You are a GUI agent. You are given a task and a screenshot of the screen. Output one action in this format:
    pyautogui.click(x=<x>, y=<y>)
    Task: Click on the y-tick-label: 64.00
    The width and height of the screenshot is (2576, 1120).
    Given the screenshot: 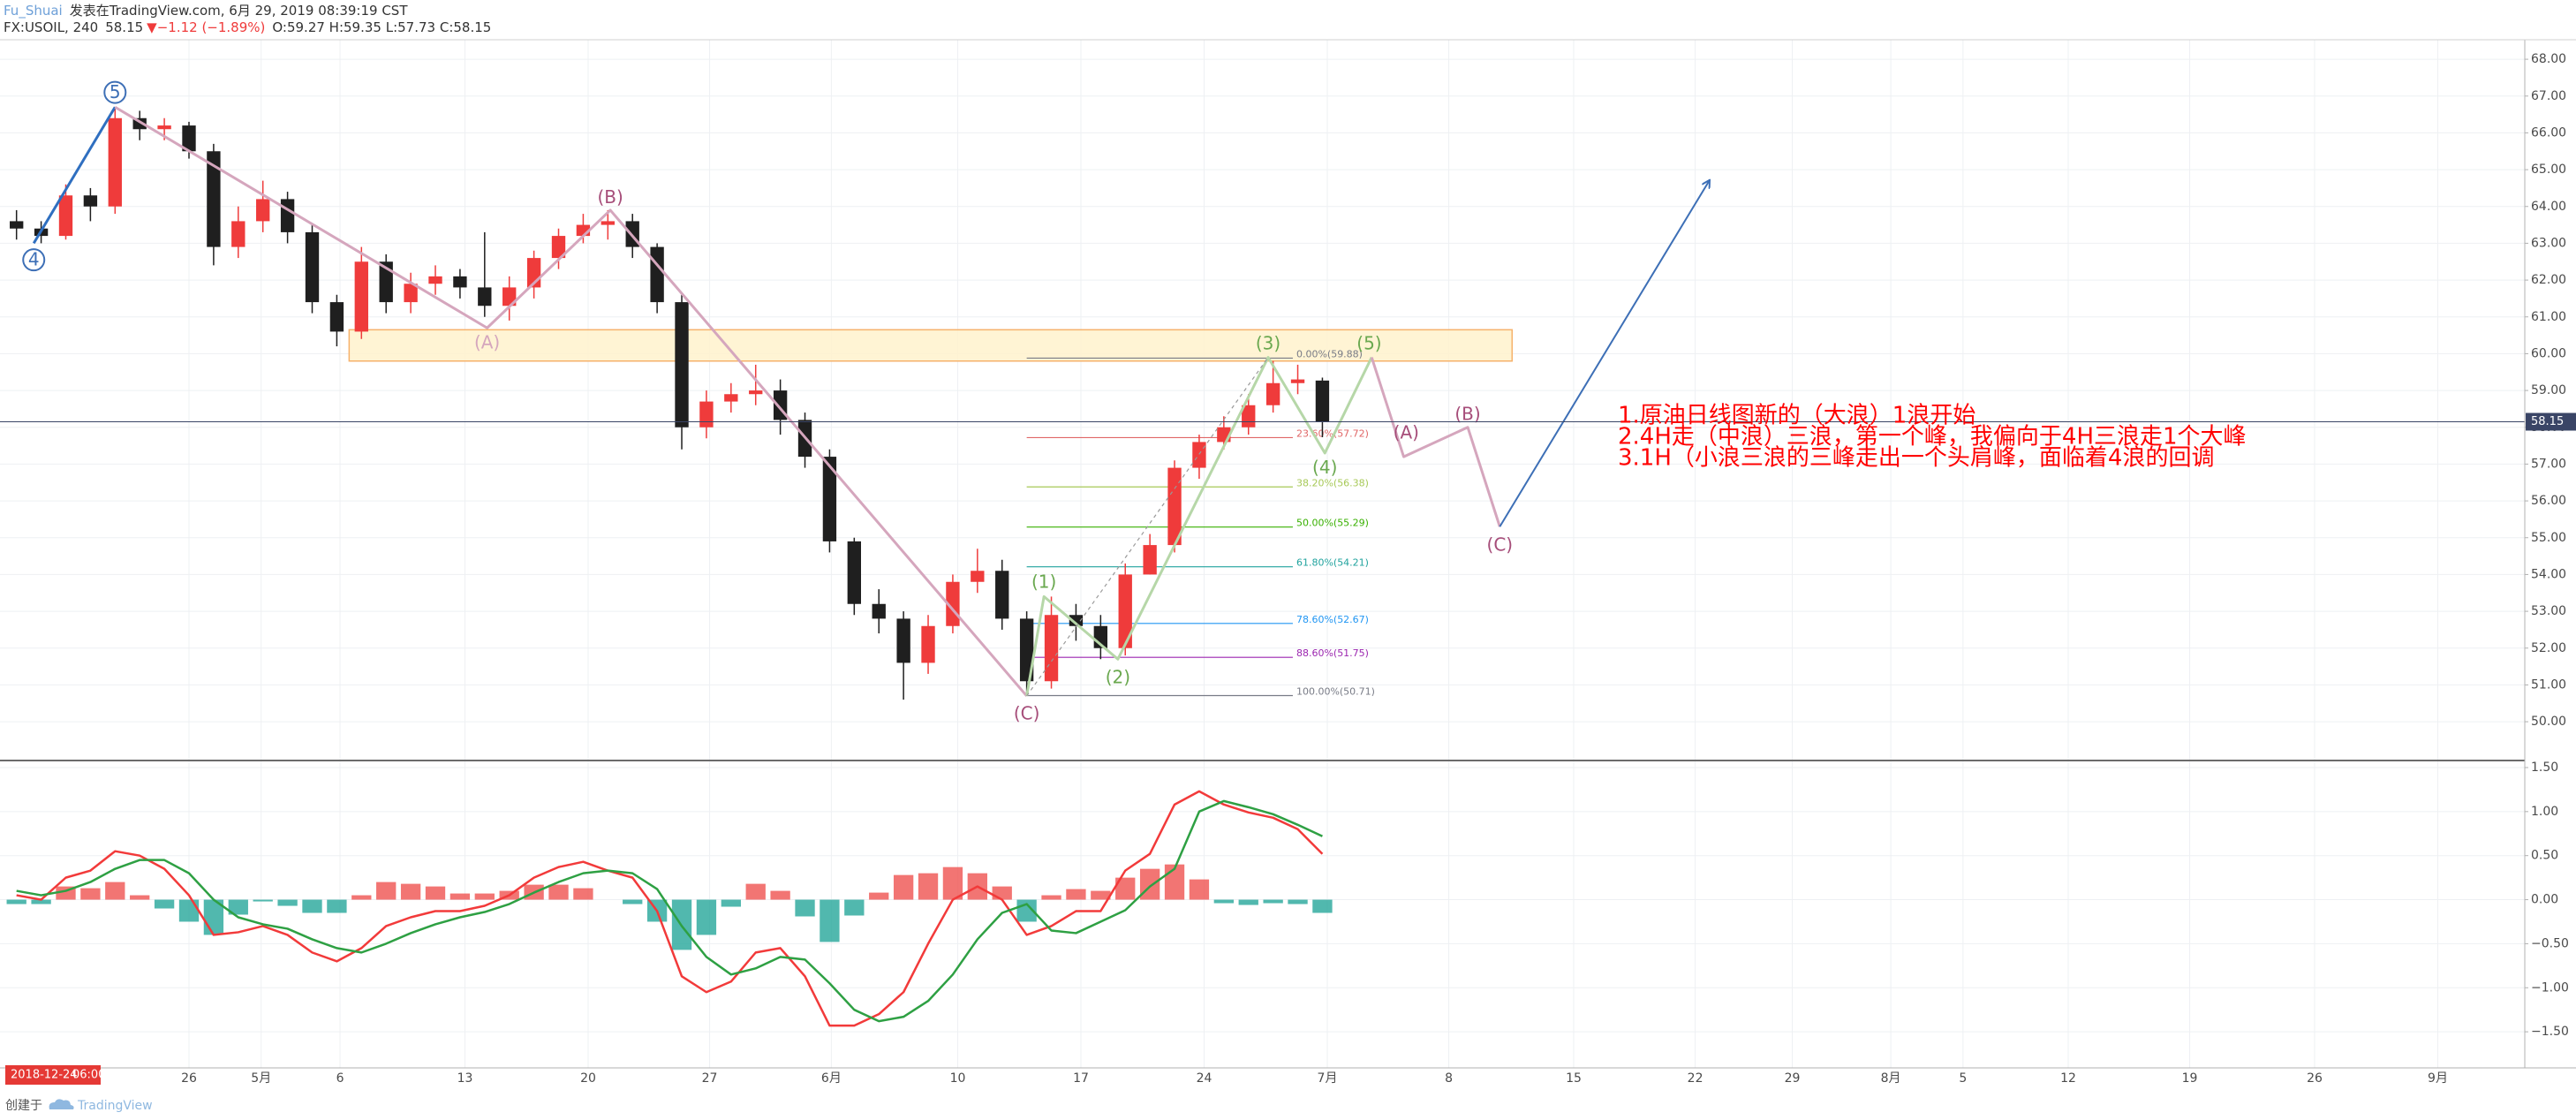 What is the action you would take?
    pyautogui.click(x=2548, y=207)
    